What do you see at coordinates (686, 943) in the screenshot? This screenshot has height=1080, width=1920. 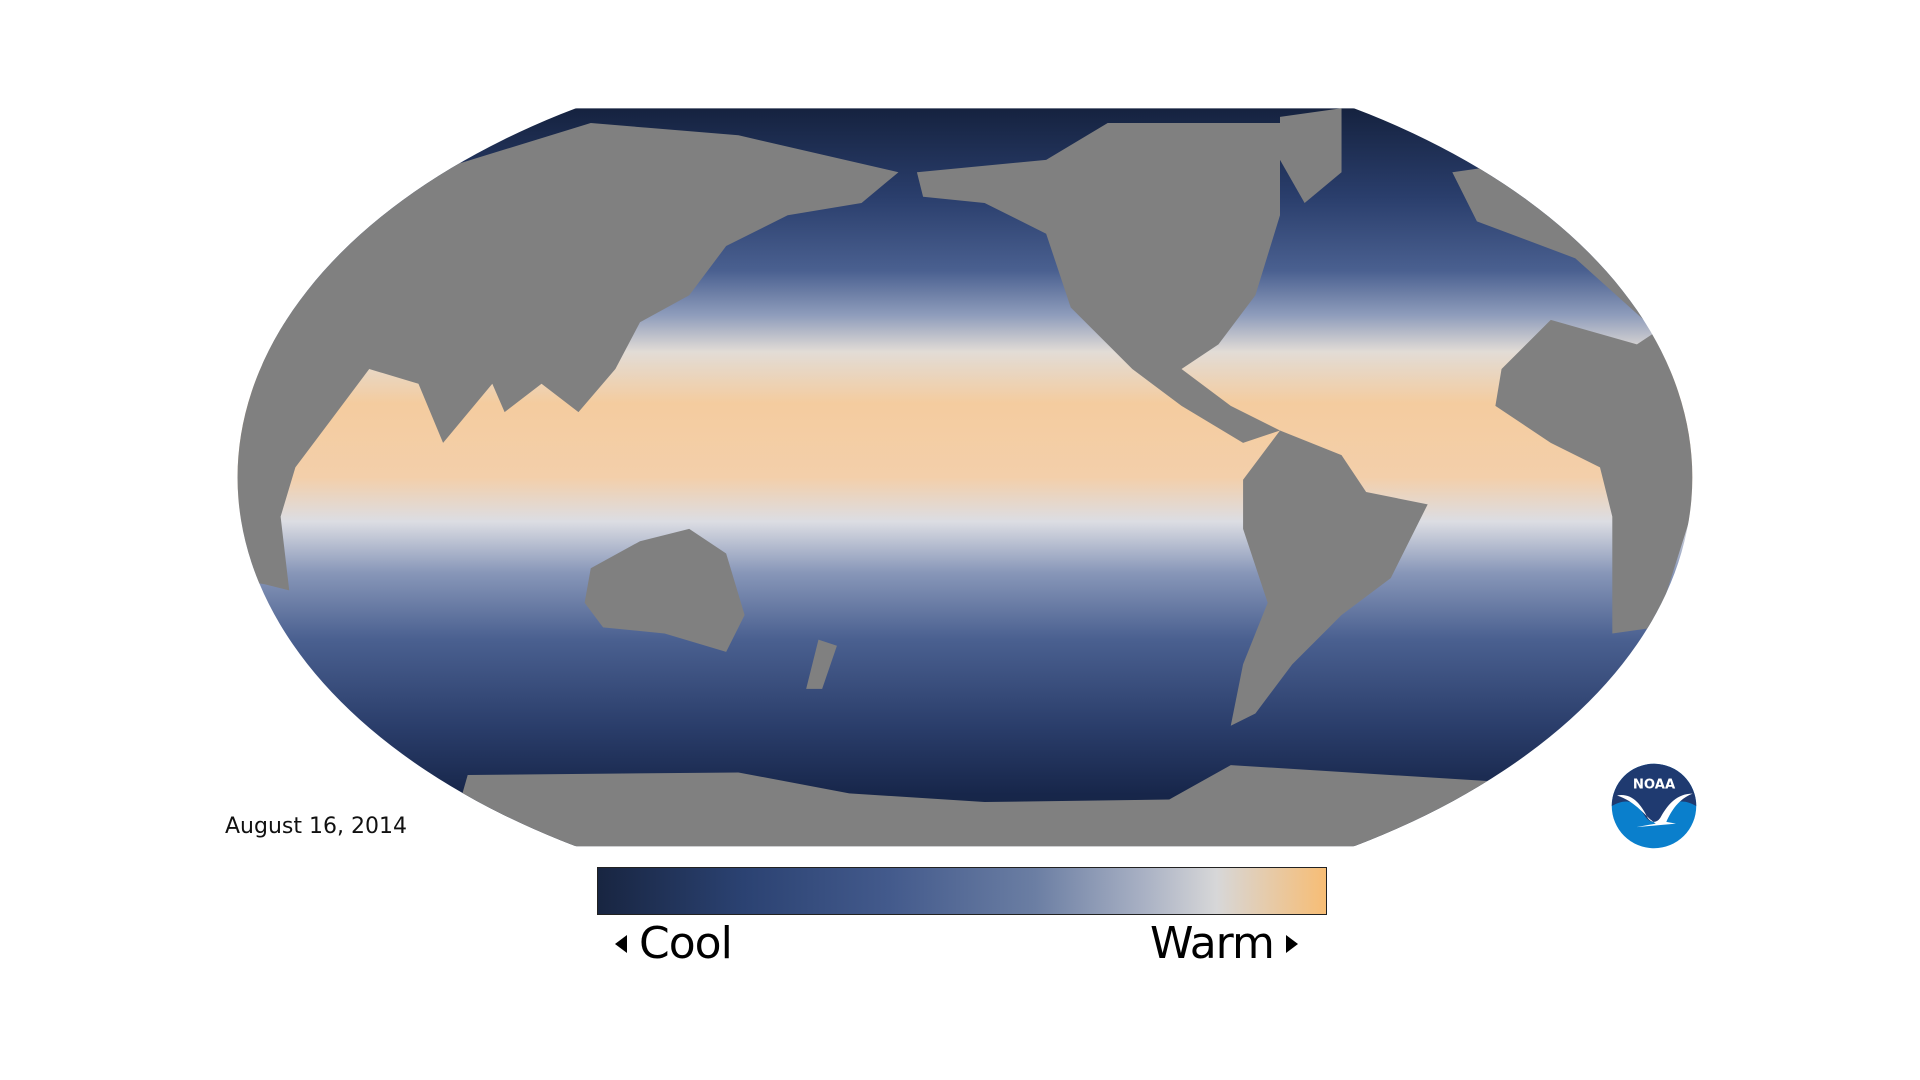 I see `cool-text: Cool` at bounding box center [686, 943].